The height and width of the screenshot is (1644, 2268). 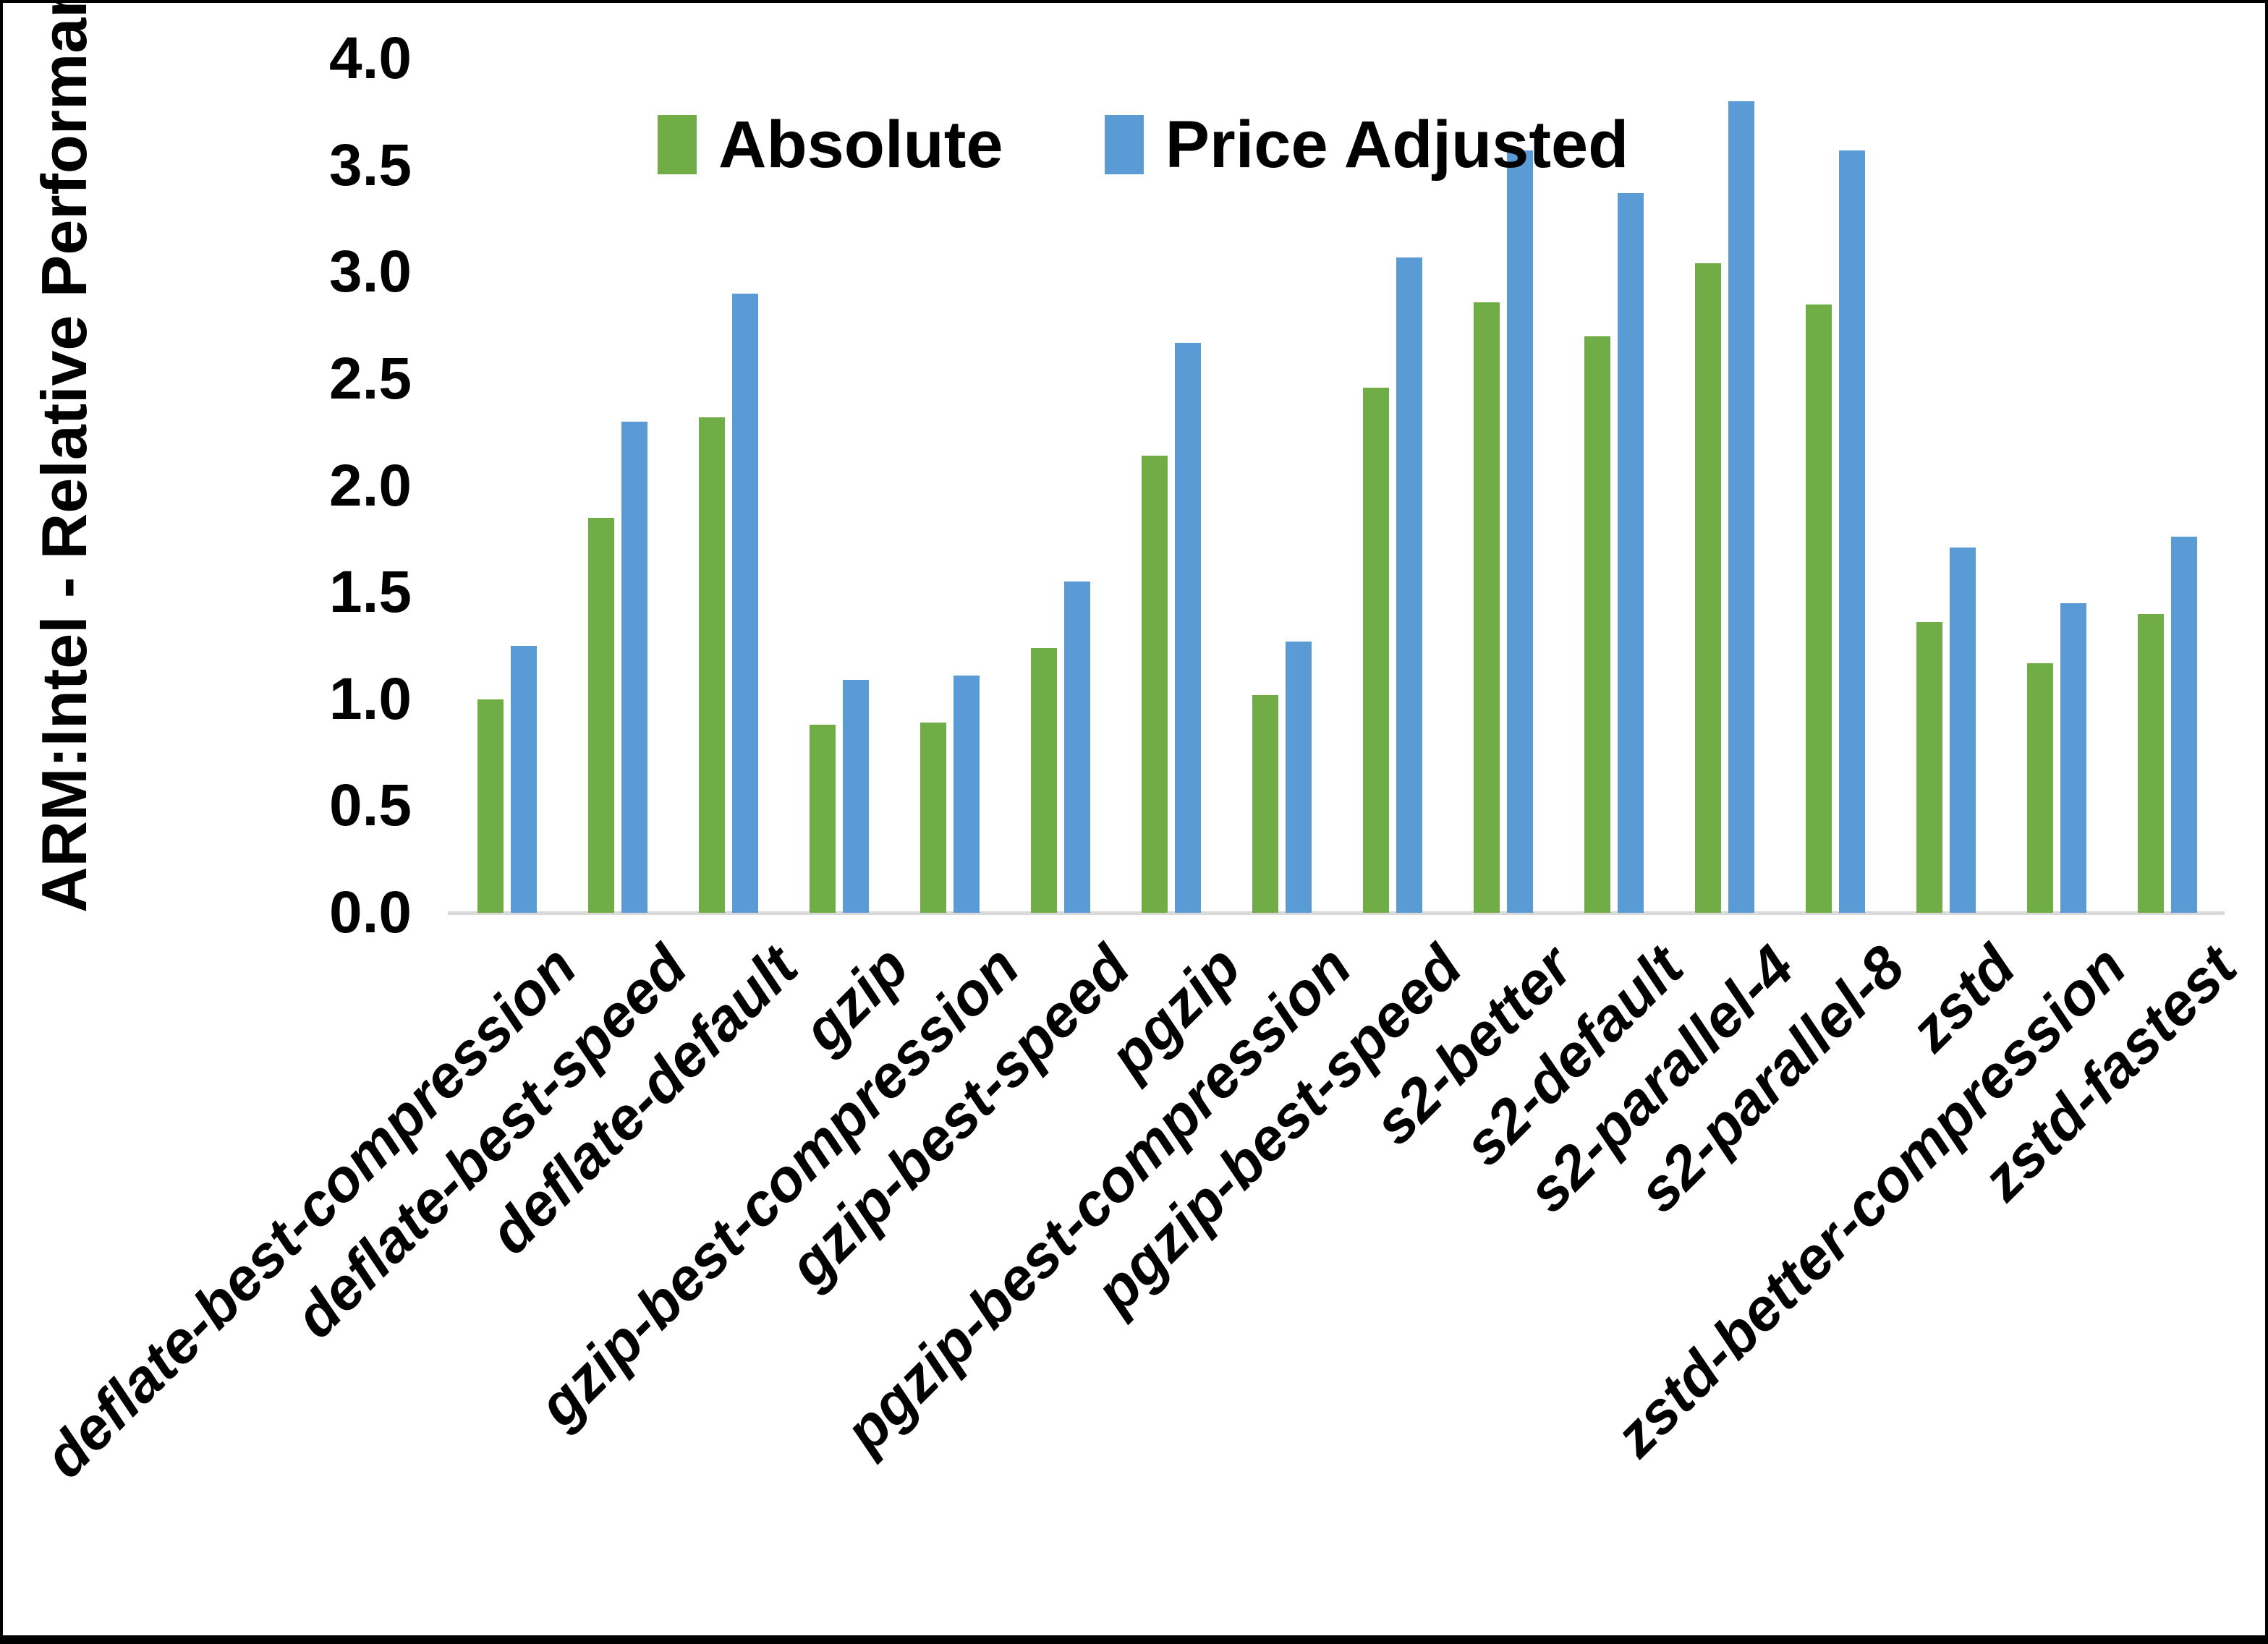 I want to click on bar-group-zstd-better-compression, so click(x=2056, y=486).